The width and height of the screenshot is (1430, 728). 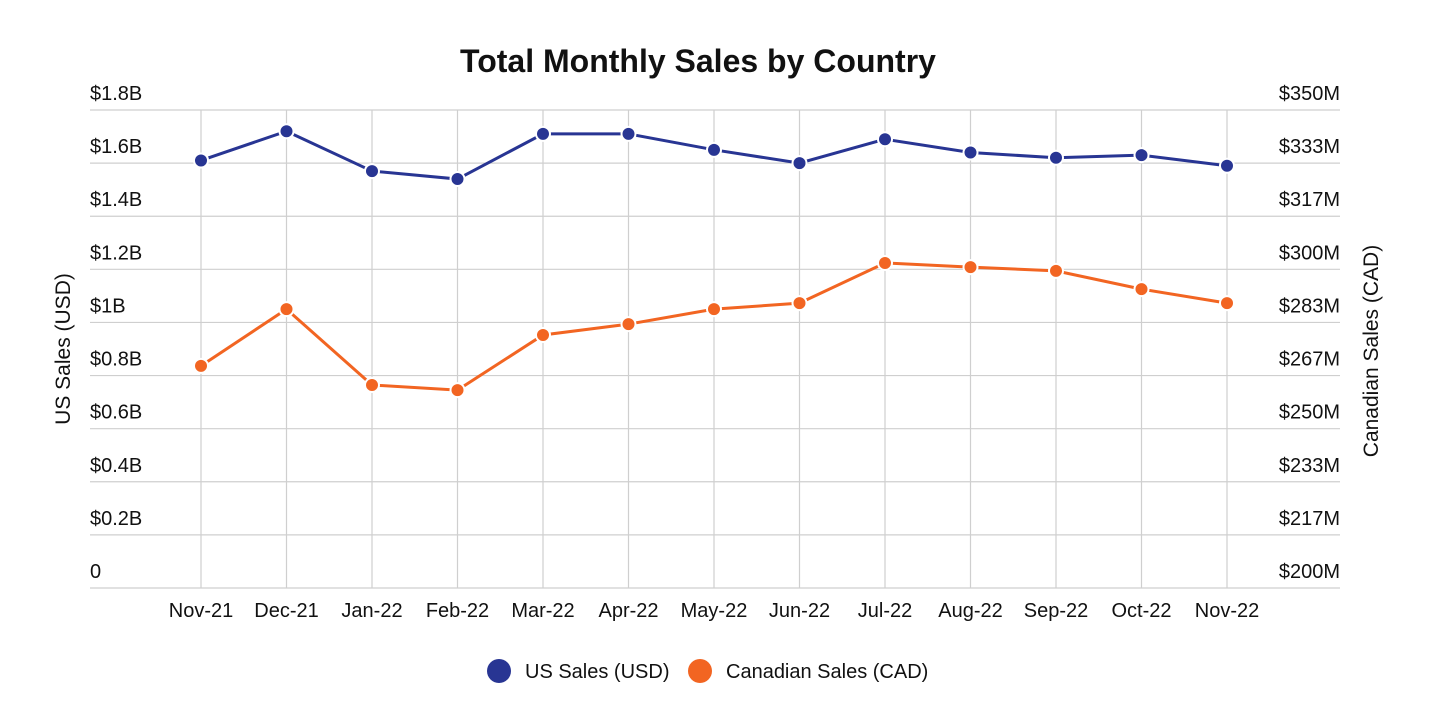 What do you see at coordinates (371, 611) in the screenshot?
I see `x-tick-label: Jan-22` at bounding box center [371, 611].